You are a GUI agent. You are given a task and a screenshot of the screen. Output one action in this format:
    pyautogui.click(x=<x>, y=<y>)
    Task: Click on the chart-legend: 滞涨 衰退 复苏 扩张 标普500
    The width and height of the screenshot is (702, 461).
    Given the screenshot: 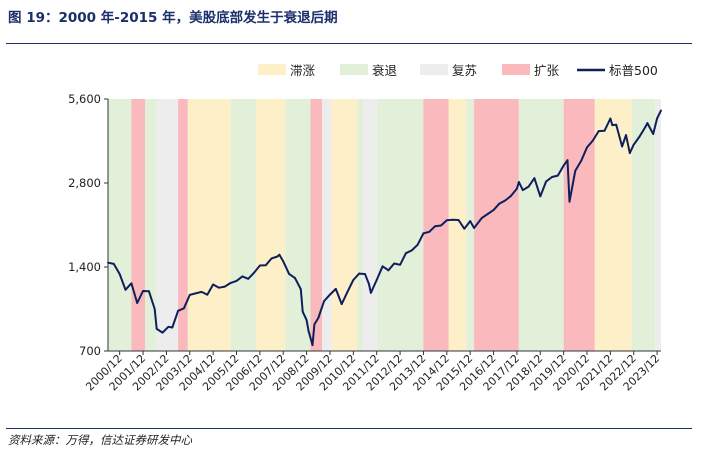 What is the action you would take?
    pyautogui.click(x=458, y=70)
    